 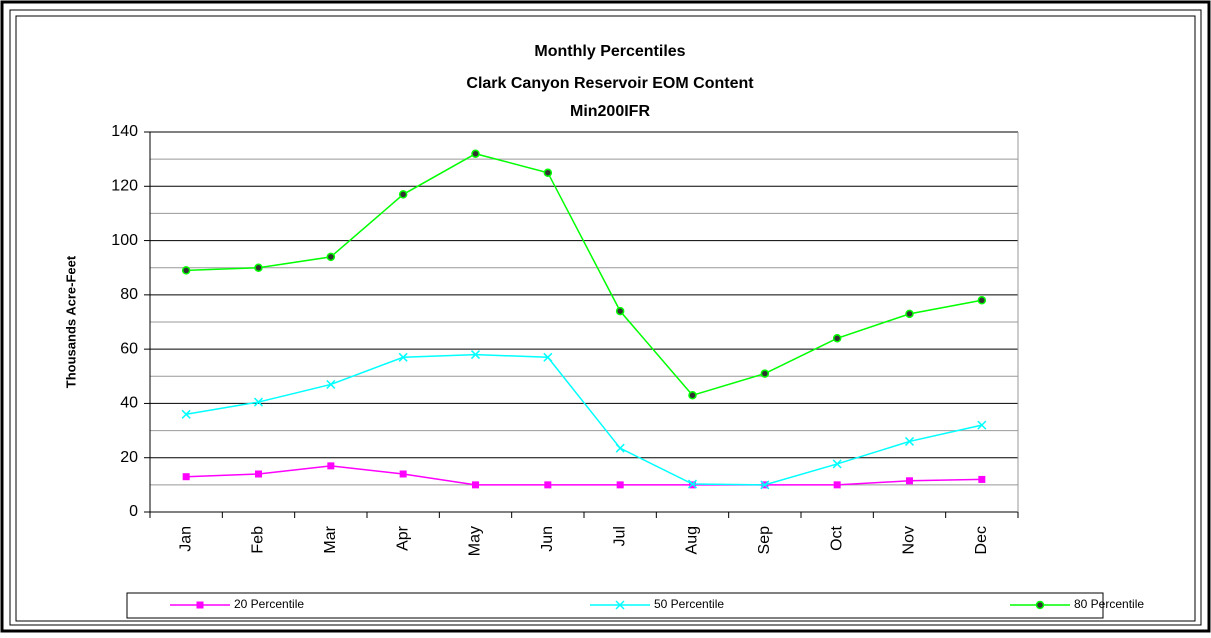 What do you see at coordinates (129, 457) in the screenshot?
I see `y-tick-label: 20` at bounding box center [129, 457].